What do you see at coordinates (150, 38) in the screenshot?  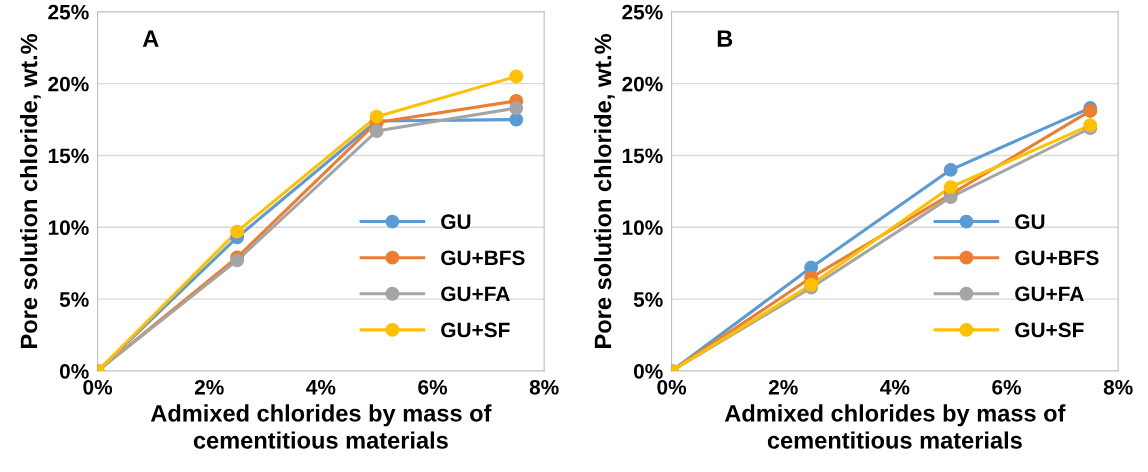 I see `annotation: A` at bounding box center [150, 38].